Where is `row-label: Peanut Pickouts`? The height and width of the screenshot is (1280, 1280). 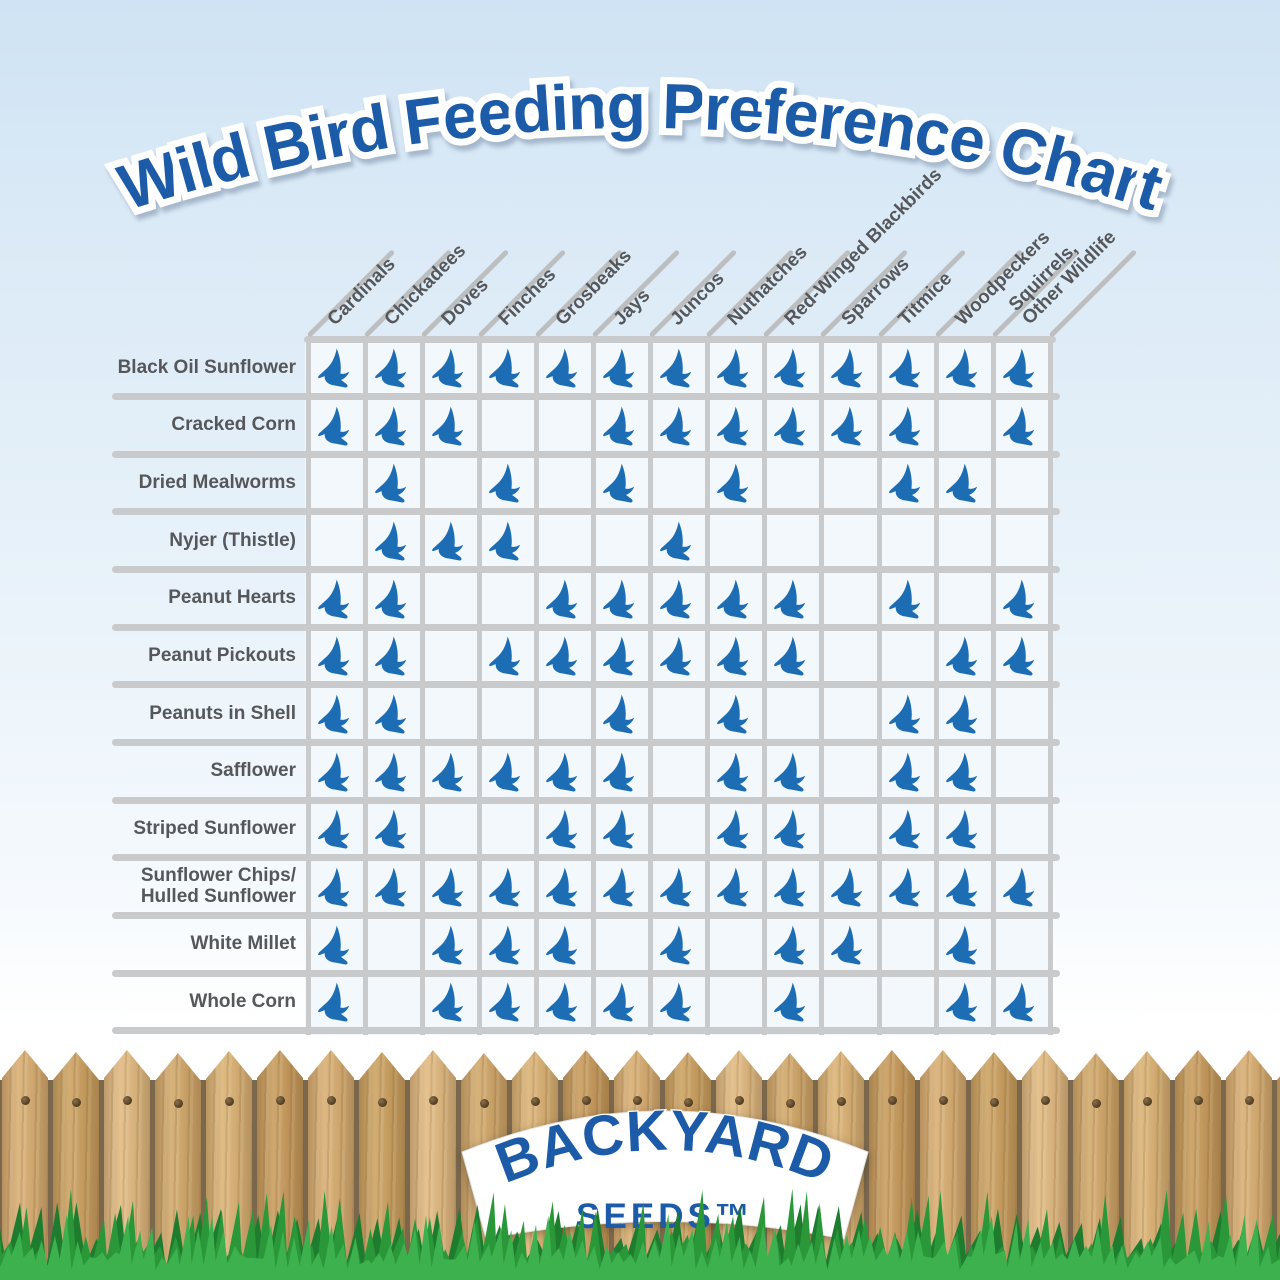 row-label: Peanut Pickouts is located at coordinates (222, 655).